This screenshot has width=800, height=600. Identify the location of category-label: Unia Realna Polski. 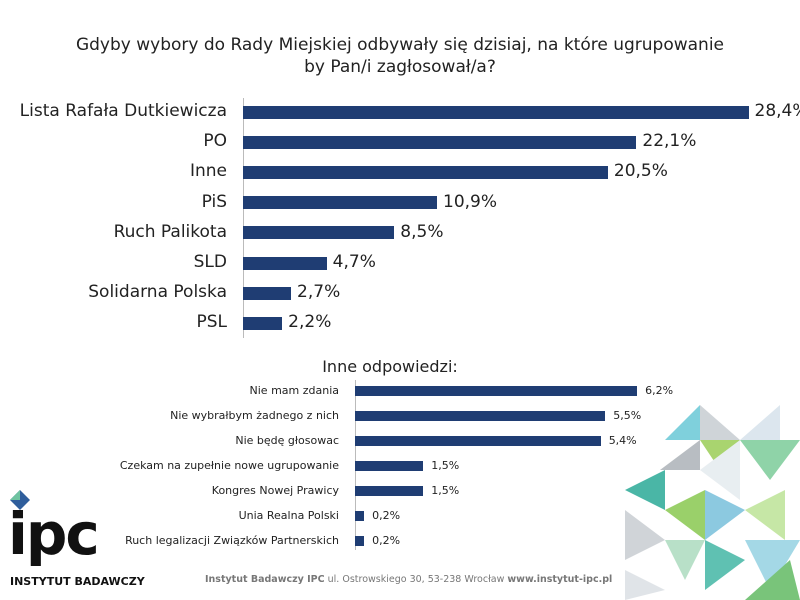
(288, 515).